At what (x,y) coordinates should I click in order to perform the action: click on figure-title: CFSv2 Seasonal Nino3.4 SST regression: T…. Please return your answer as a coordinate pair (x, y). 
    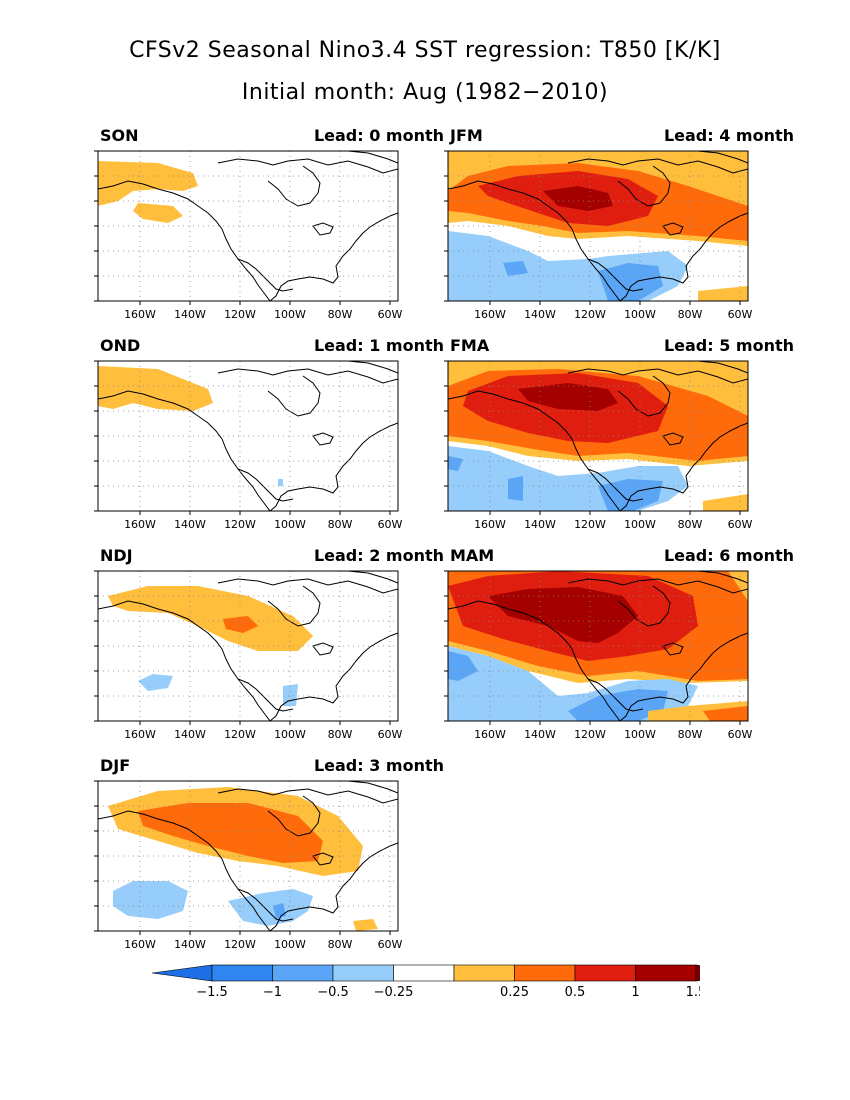
    Looking at the image, I should click on (425, 50).